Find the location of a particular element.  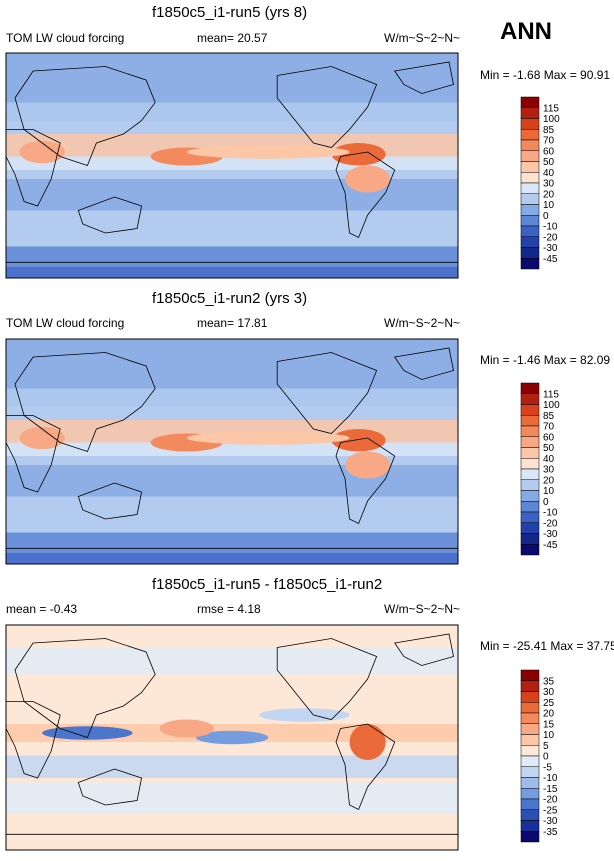

colorbar-tick-label: 35 is located at coordinates (549, 681).